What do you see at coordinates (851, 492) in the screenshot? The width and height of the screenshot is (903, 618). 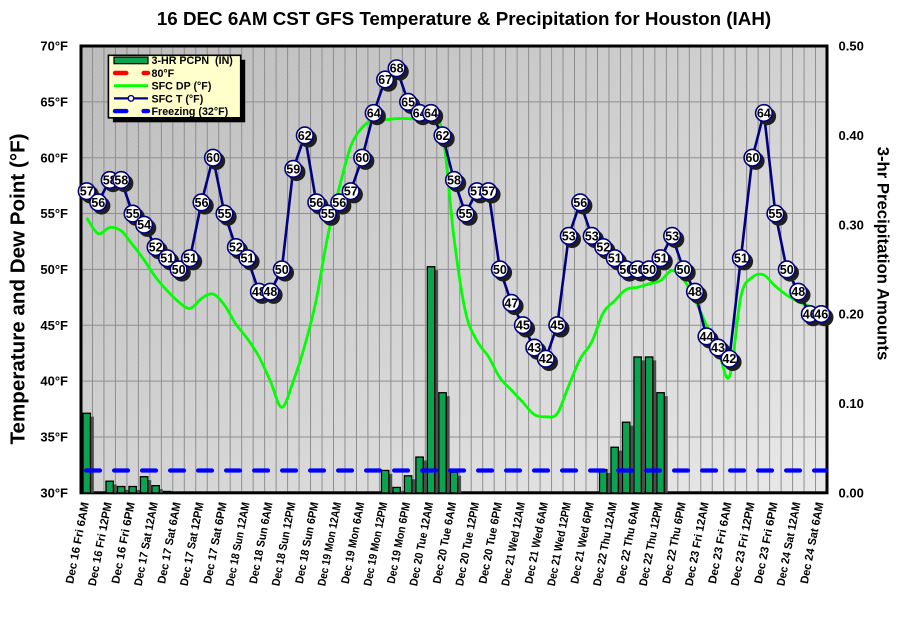 I see `svg-text: 0.00` at bounding box center [851, 492].